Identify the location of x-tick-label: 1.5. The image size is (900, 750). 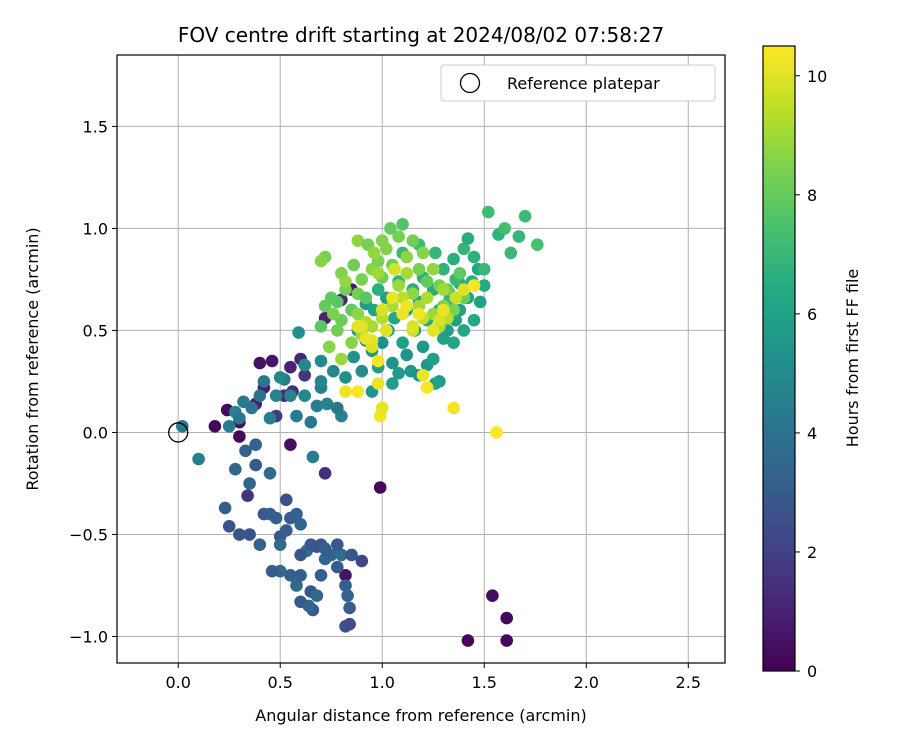
(484, 682).